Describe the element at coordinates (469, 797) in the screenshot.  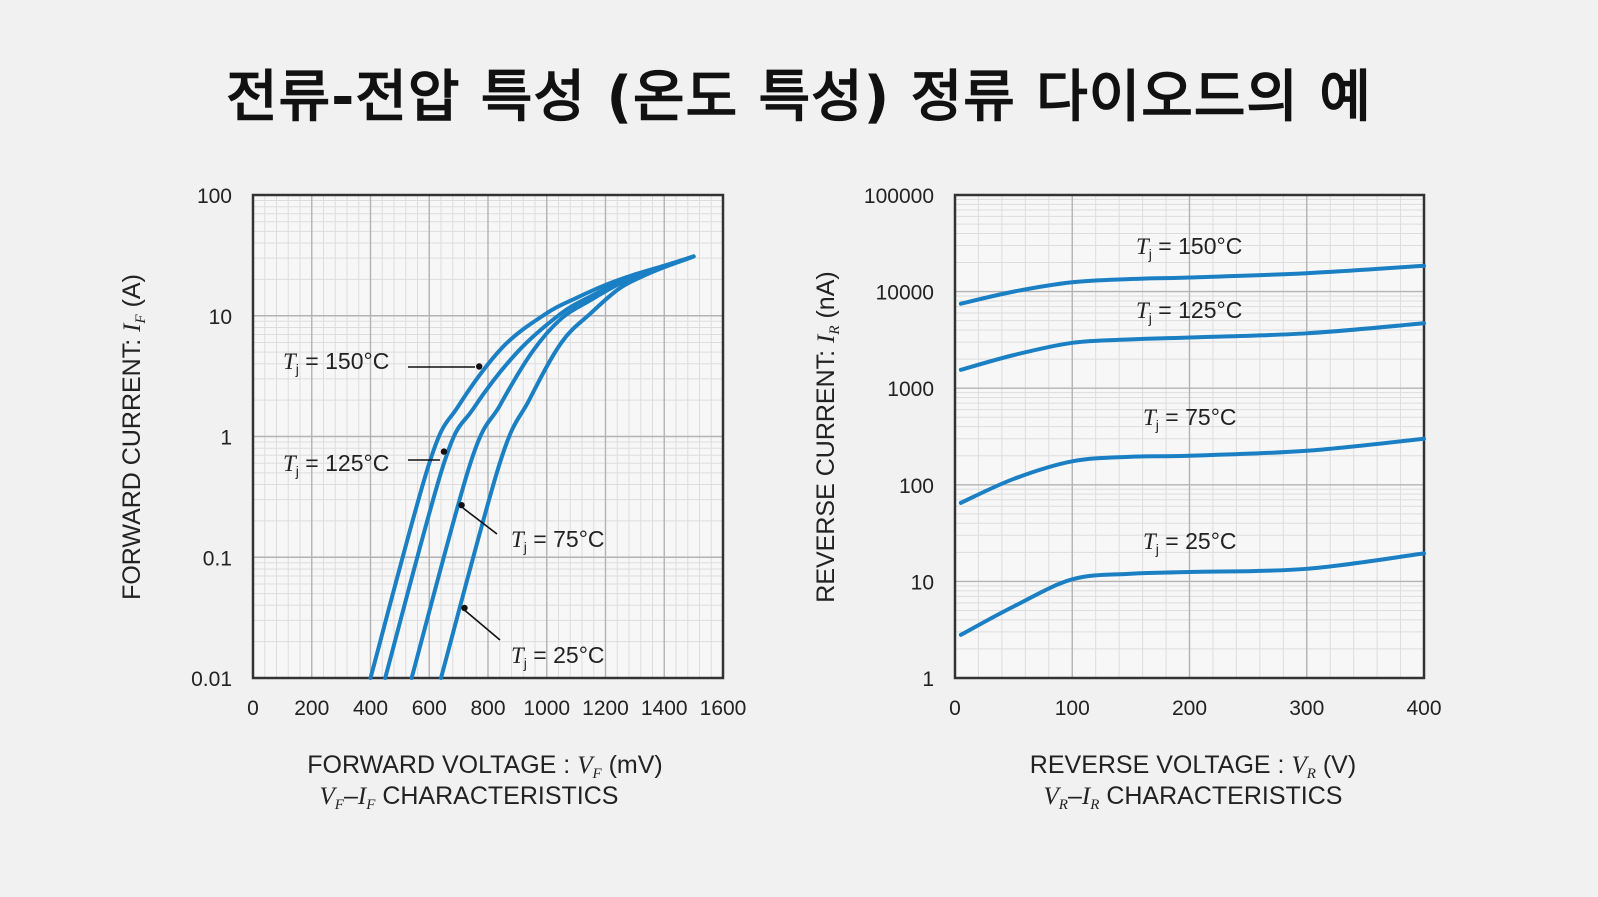
I see `chart-caption: VF–IF CHARACTERISTICS` at that location.